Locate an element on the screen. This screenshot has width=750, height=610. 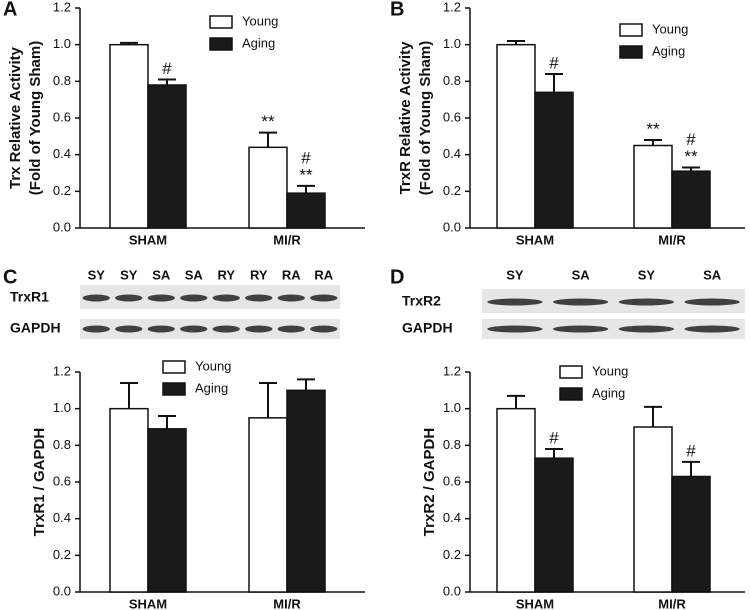
y-axis-label: TrxR2 / GAPDH is located at coordinates (429, 482).